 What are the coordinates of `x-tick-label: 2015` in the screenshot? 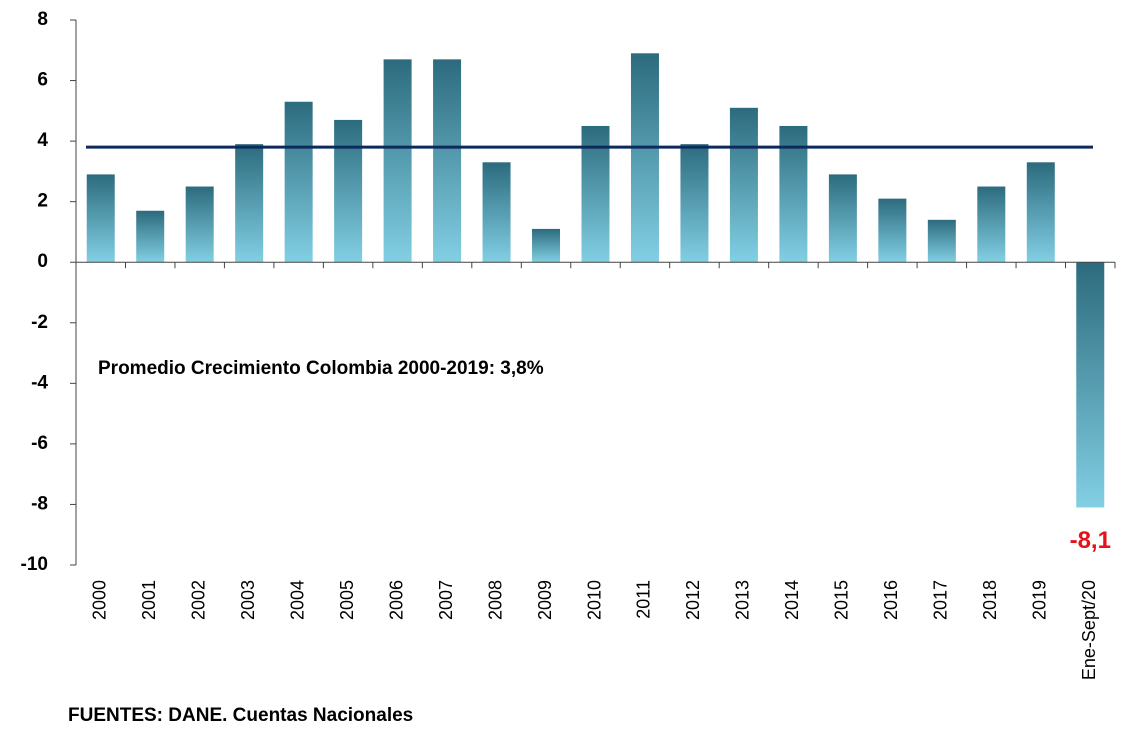 It's located at (842, 600).